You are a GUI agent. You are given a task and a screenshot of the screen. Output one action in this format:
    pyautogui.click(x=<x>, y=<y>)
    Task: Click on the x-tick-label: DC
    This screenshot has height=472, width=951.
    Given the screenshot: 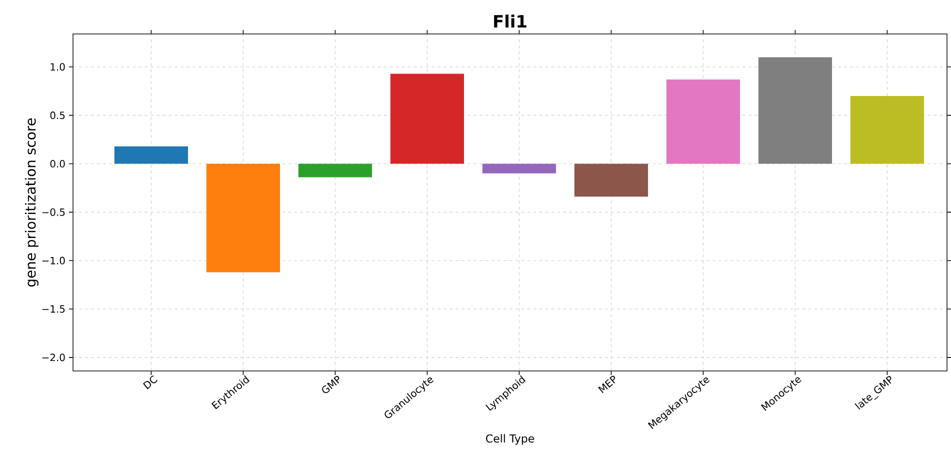 What is the action you would take?
    pyautogui.click(x=150, y=383)
    